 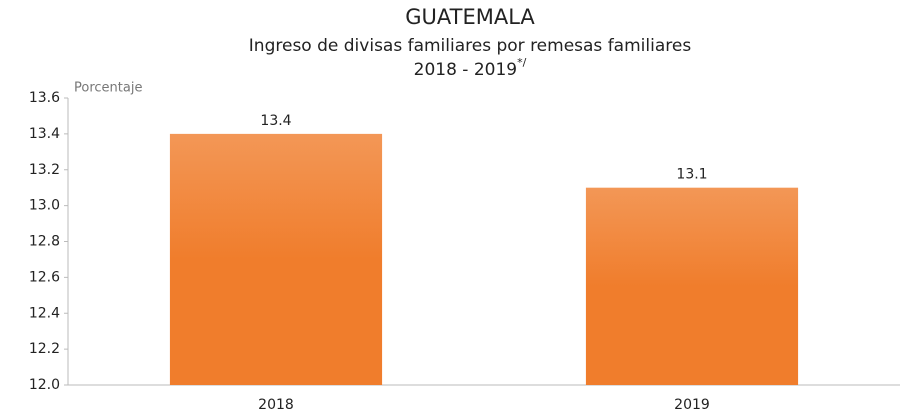 What do you see at coordinates (44, 98) in the screenshot?
I see `y-tick-label: 13.6` at bounding box center [44, 98].